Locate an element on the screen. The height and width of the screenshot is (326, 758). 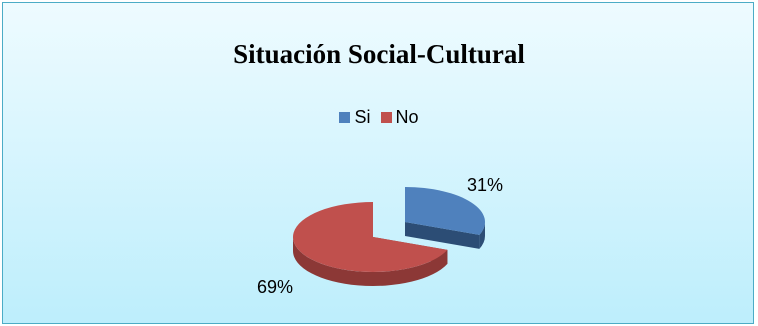
data-label-si: 31% is located at coordinates (485, 185).